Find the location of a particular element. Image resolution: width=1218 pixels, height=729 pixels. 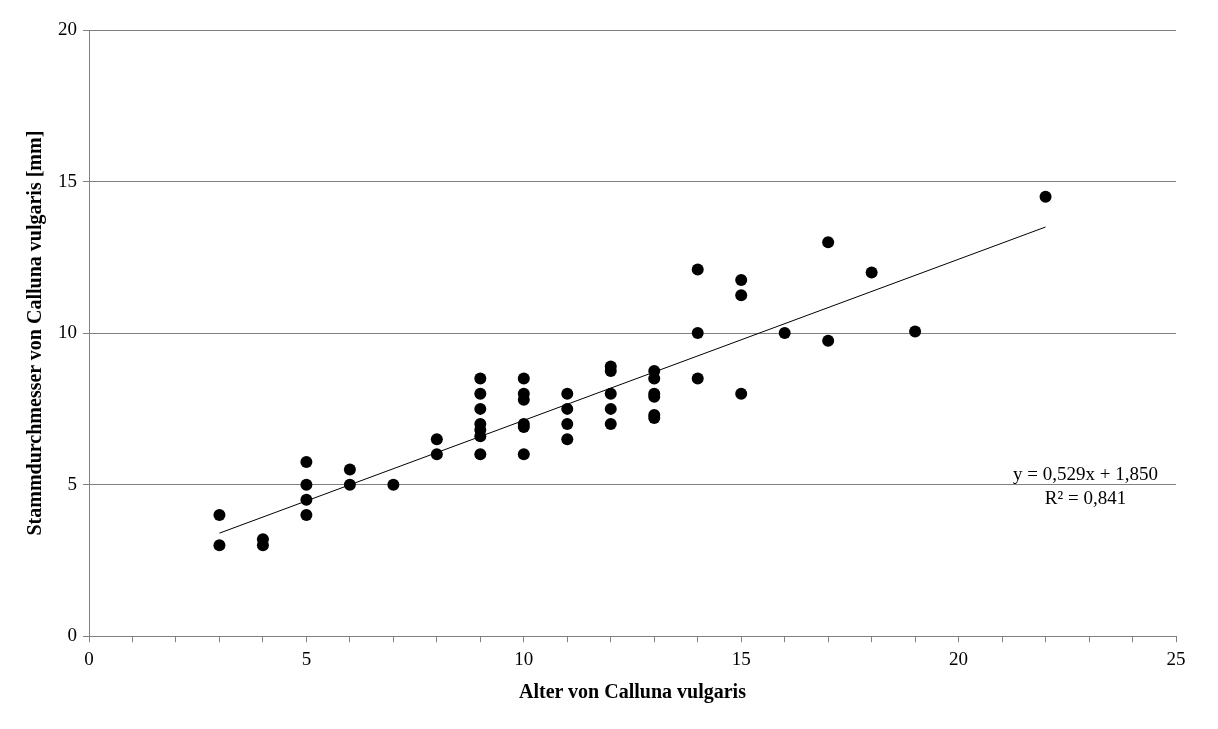

y-tick-label: 5 is located at coordinates (72, 483).